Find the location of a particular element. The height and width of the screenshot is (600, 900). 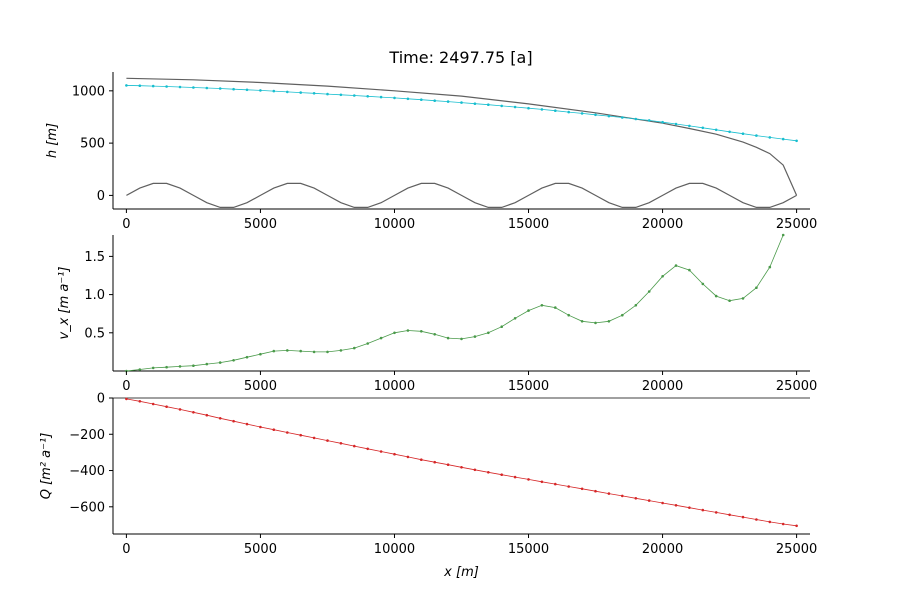

y-tick-label: −200 is located at coordinates (87, 435).